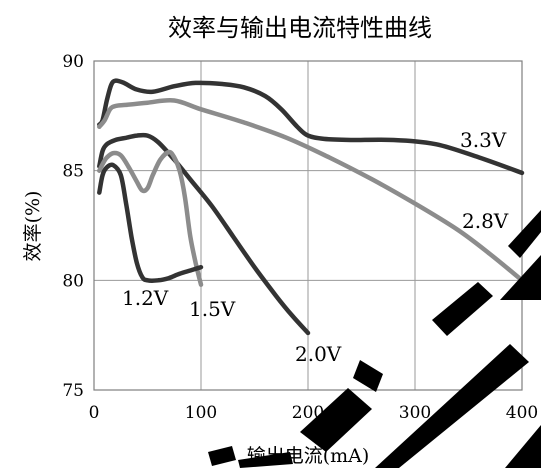 This screenshot has width=541, height=468. I want to click on series-label-1-2v: 1.2V, so click(145, 298).